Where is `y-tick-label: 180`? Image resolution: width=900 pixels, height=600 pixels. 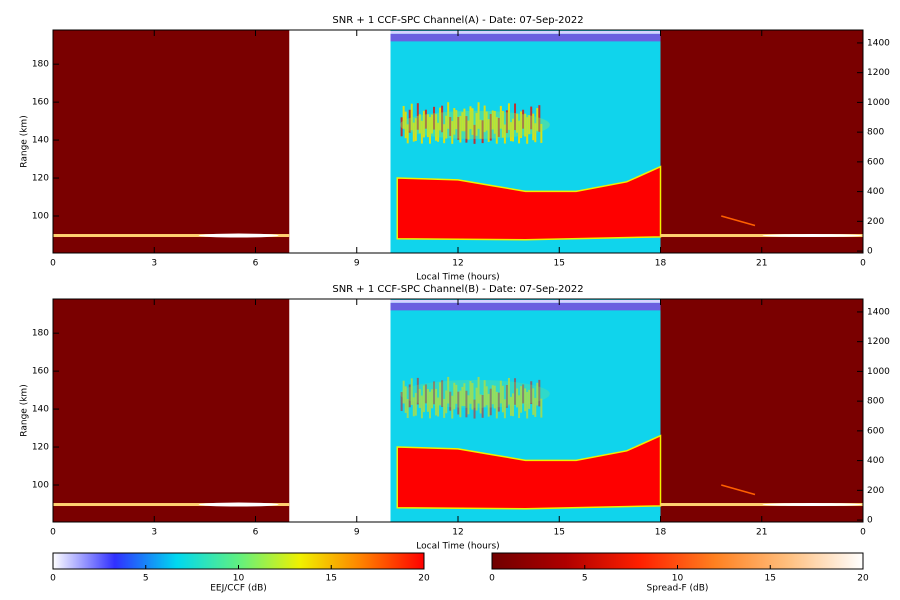 y-tick-label: 180 is located at coordinates (40, 334).